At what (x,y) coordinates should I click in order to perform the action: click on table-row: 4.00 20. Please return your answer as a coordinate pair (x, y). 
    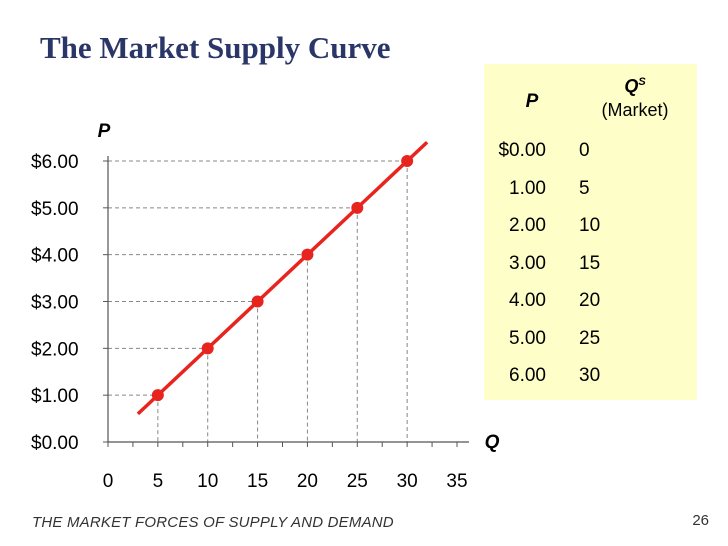
    Looking at the image, I should click on (590, 305).